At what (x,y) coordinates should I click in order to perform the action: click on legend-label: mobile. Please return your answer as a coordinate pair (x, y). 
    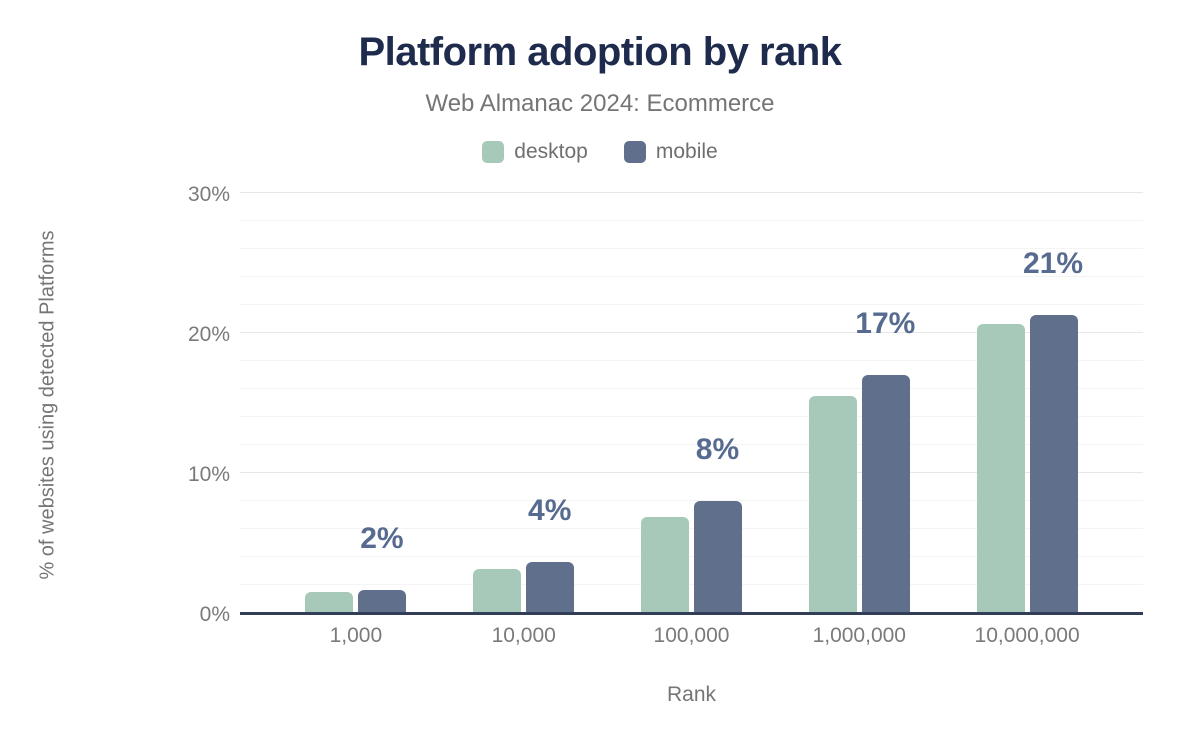
    Looking at the image, I should click on (686, 151).